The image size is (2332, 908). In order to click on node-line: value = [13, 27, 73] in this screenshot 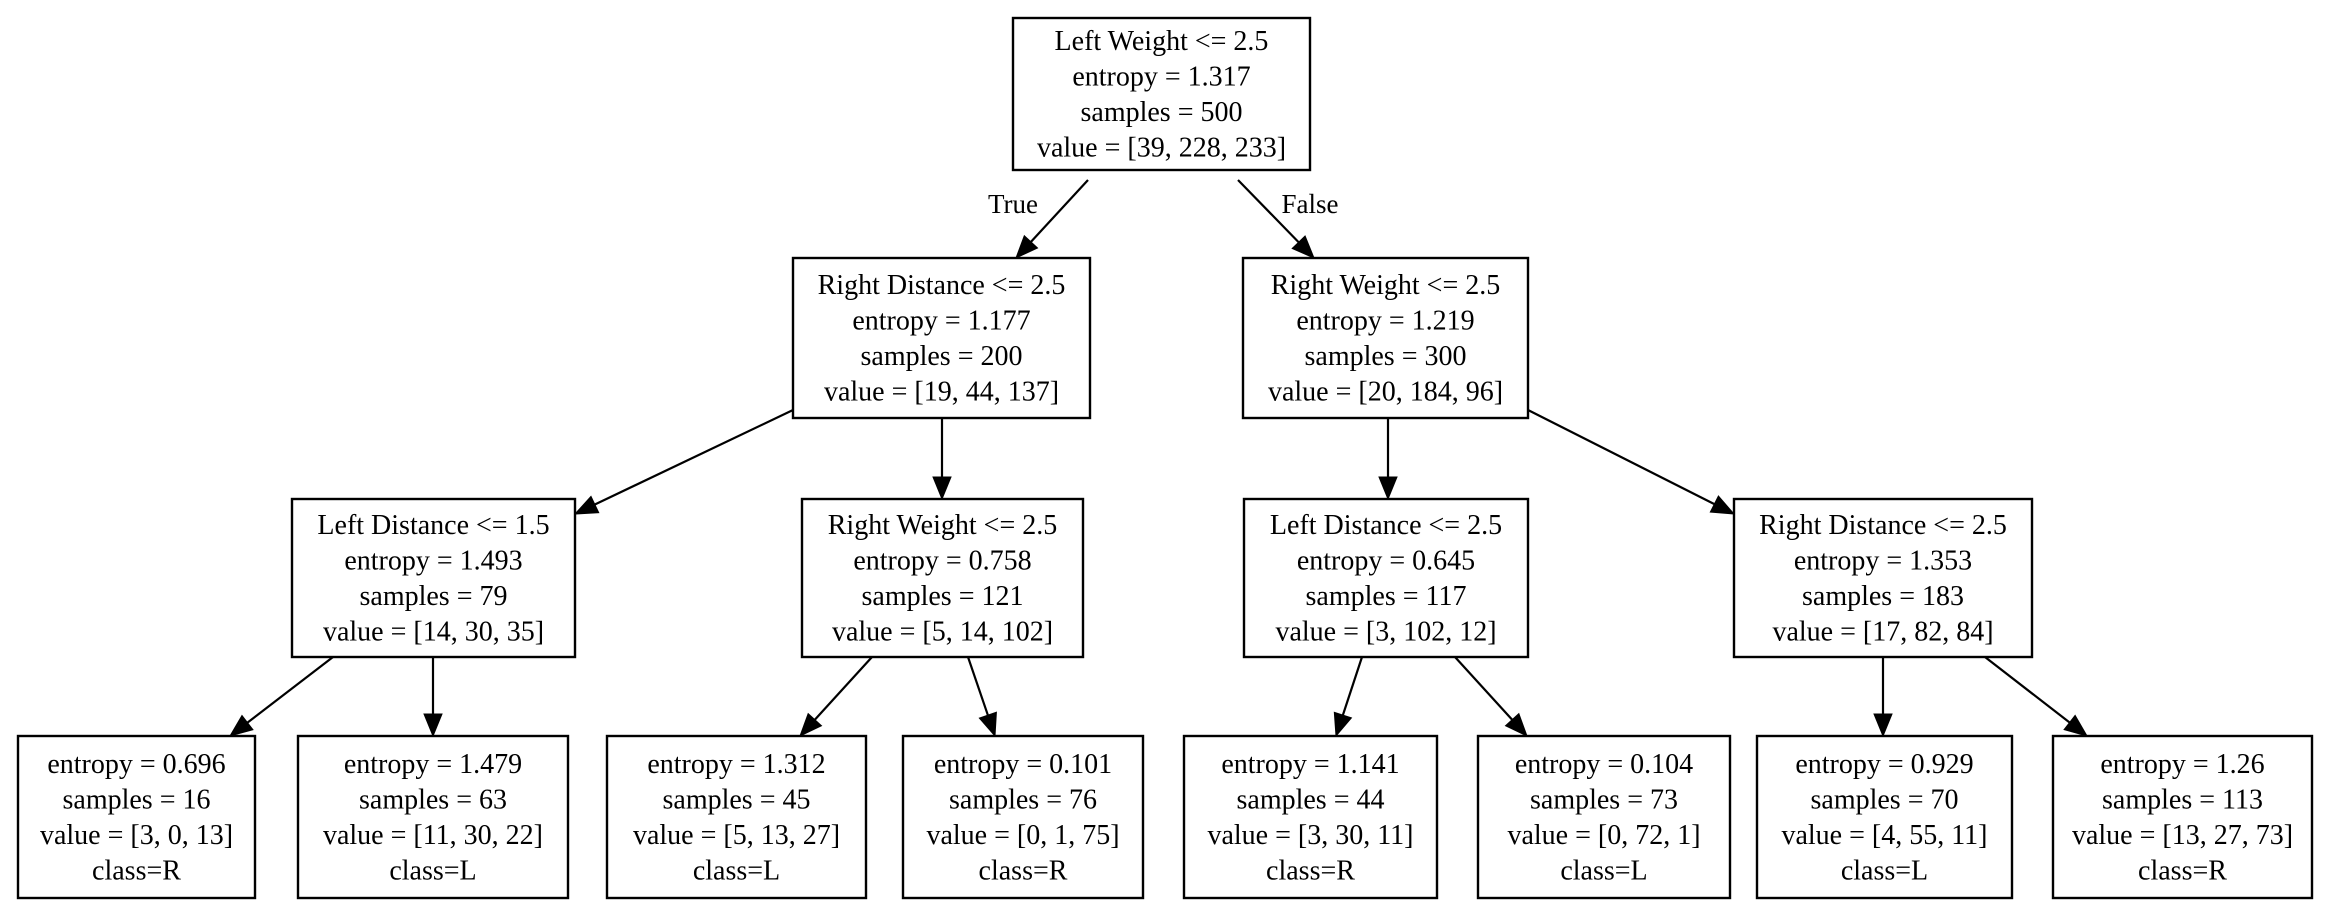, I will do `click(2182, 835)`.